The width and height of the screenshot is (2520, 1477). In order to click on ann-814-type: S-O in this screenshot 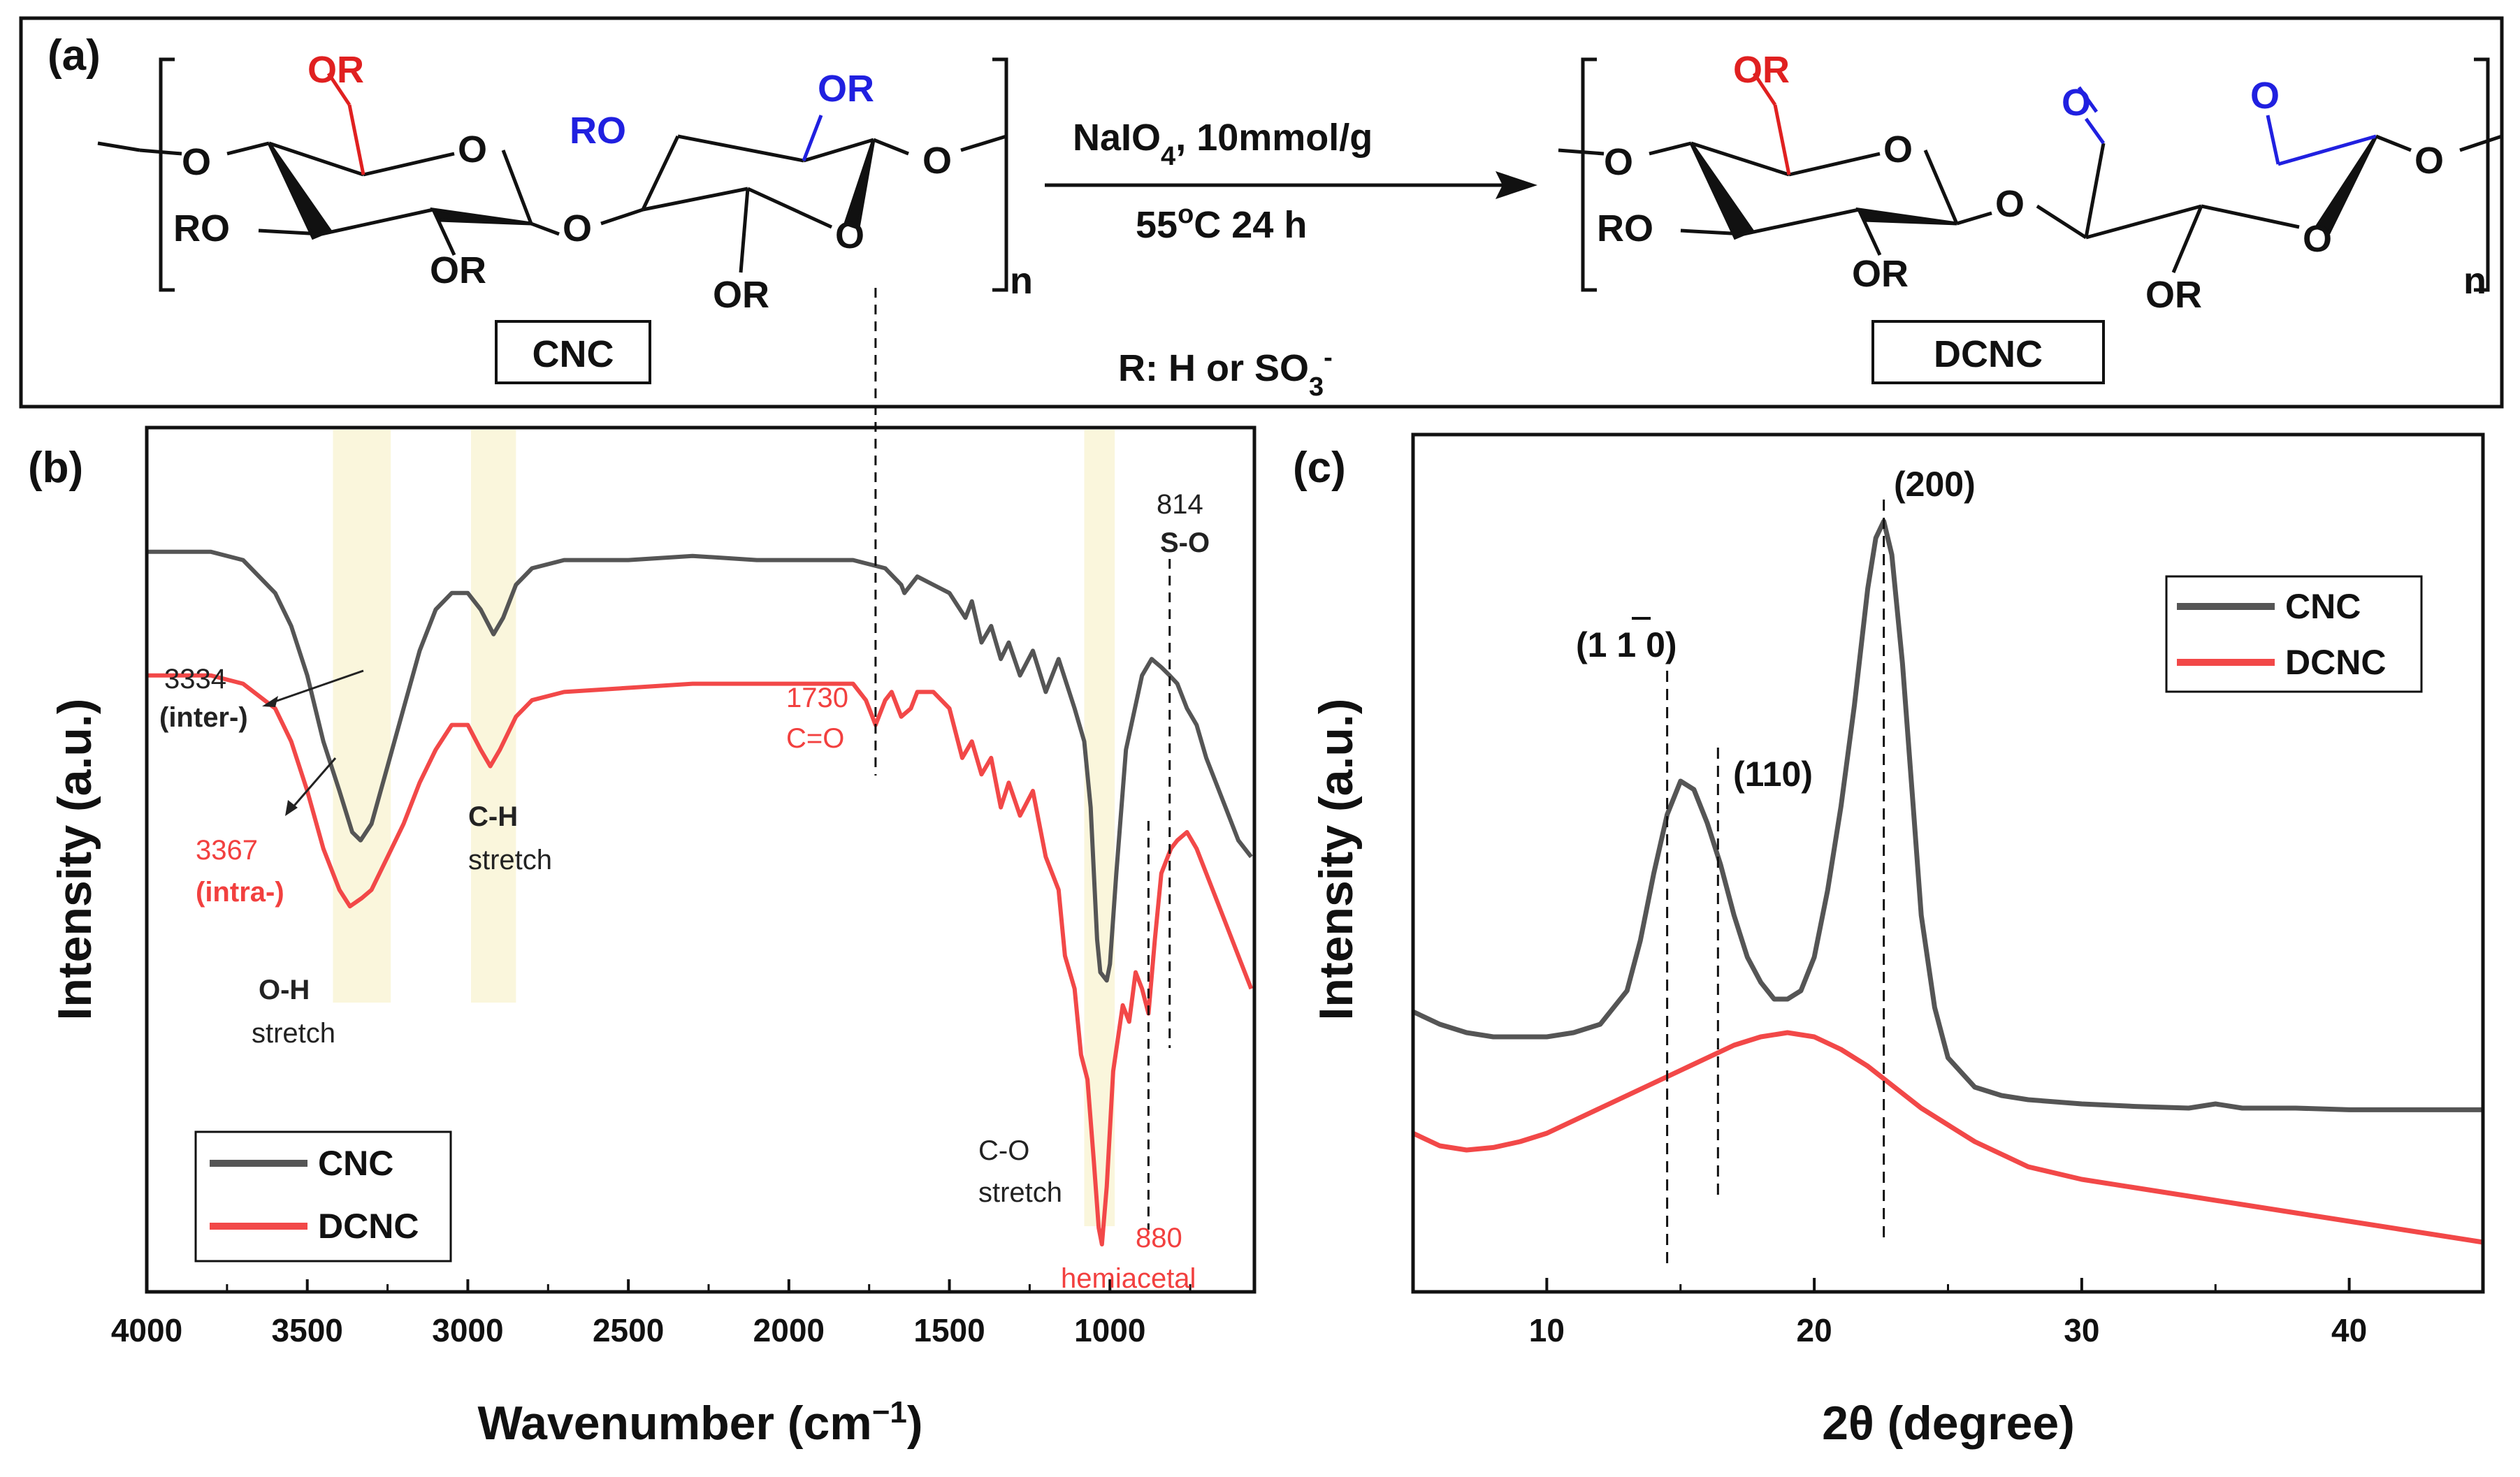, I will do `click(1185, 543)`.